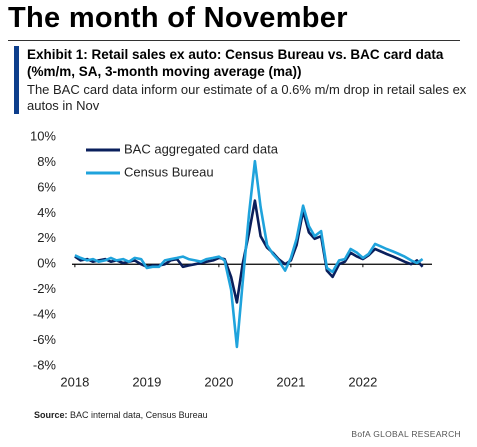 Image resolution: width=477 pixels, height=447 pixels. I want to click on y-tick-label: -6%, so click(45, 339).